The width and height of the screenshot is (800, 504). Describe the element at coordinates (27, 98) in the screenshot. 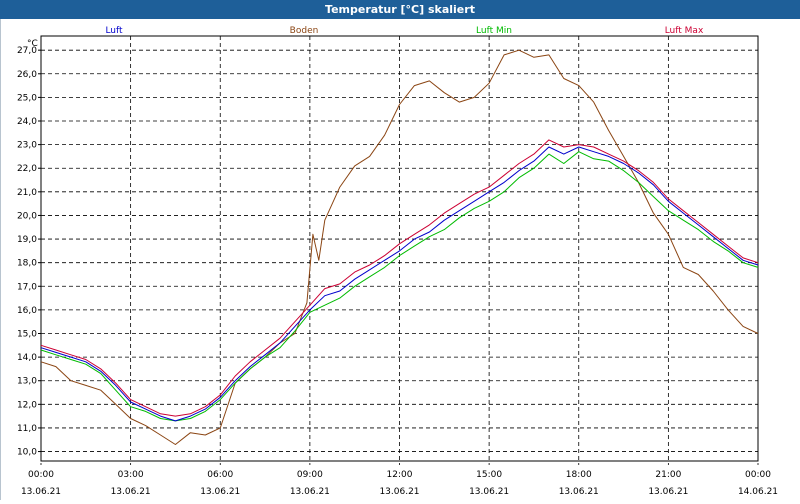

I see `y-tick-label: 25,0` at that location.